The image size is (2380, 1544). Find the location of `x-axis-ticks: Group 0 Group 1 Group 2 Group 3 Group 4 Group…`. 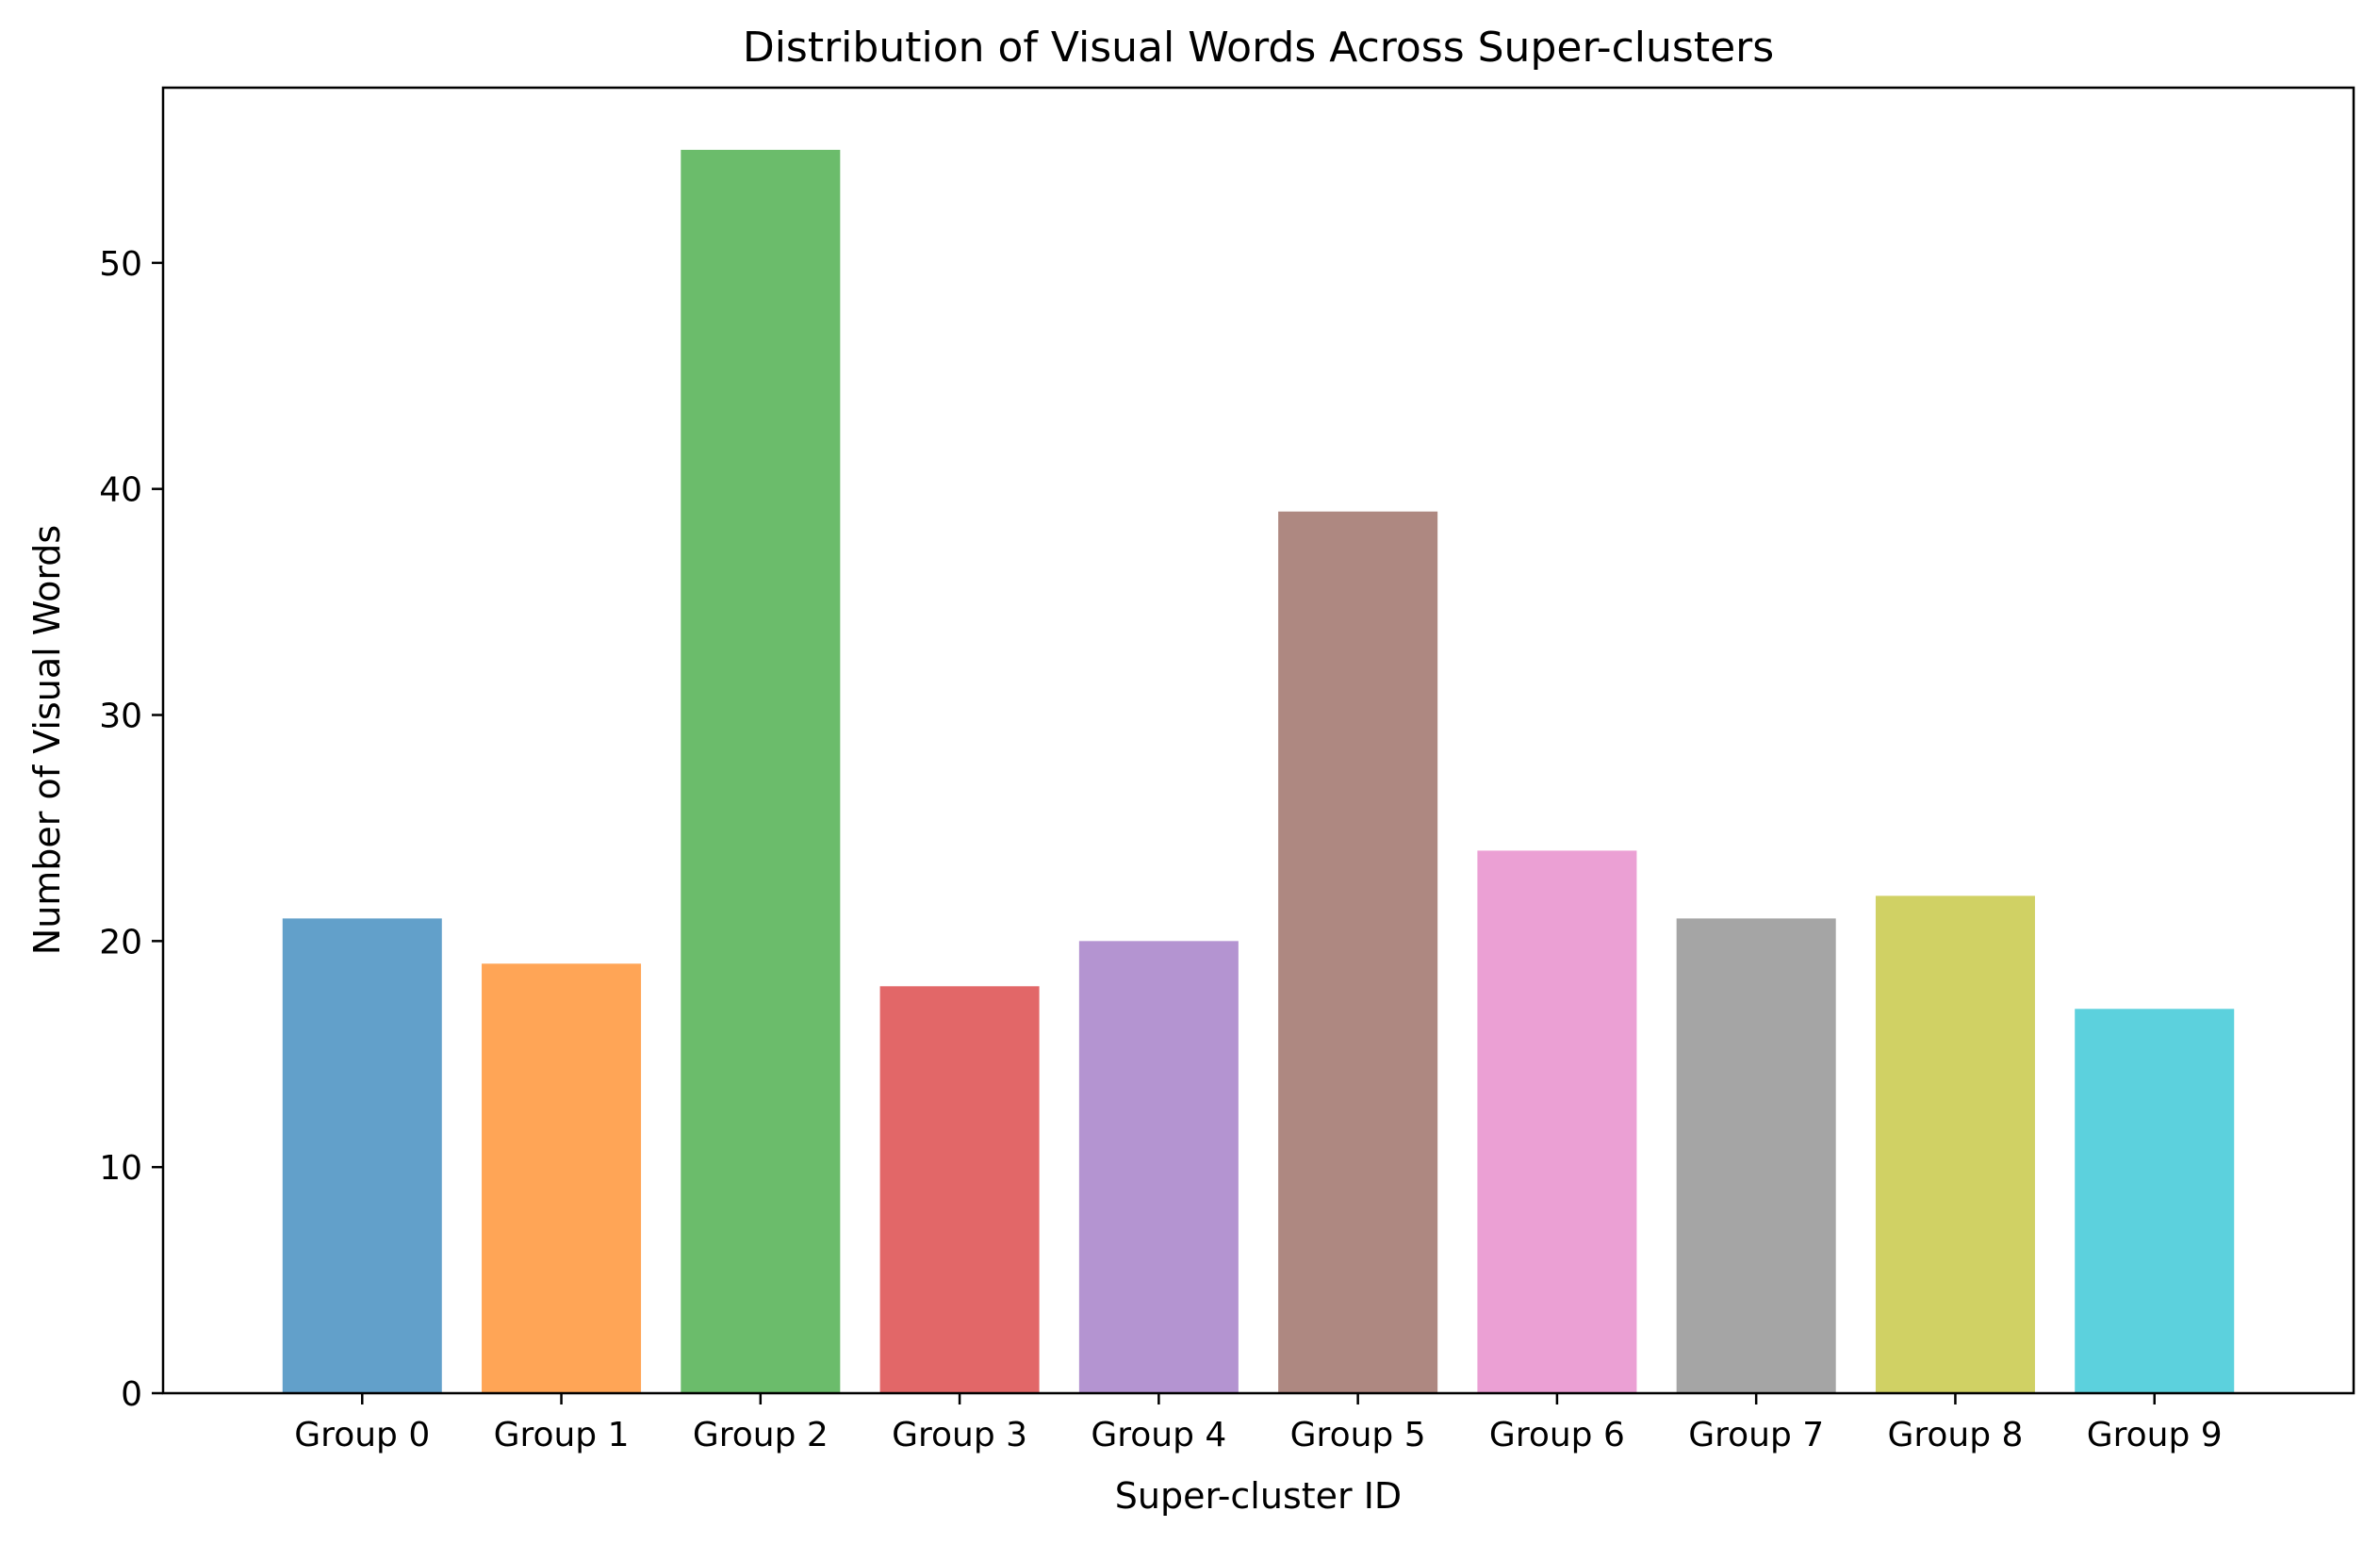

x-axis-ticks: Group 0 Group 1 Group 2 Group 3 Group 4 Group… is located at coordinates (1258, 1423).